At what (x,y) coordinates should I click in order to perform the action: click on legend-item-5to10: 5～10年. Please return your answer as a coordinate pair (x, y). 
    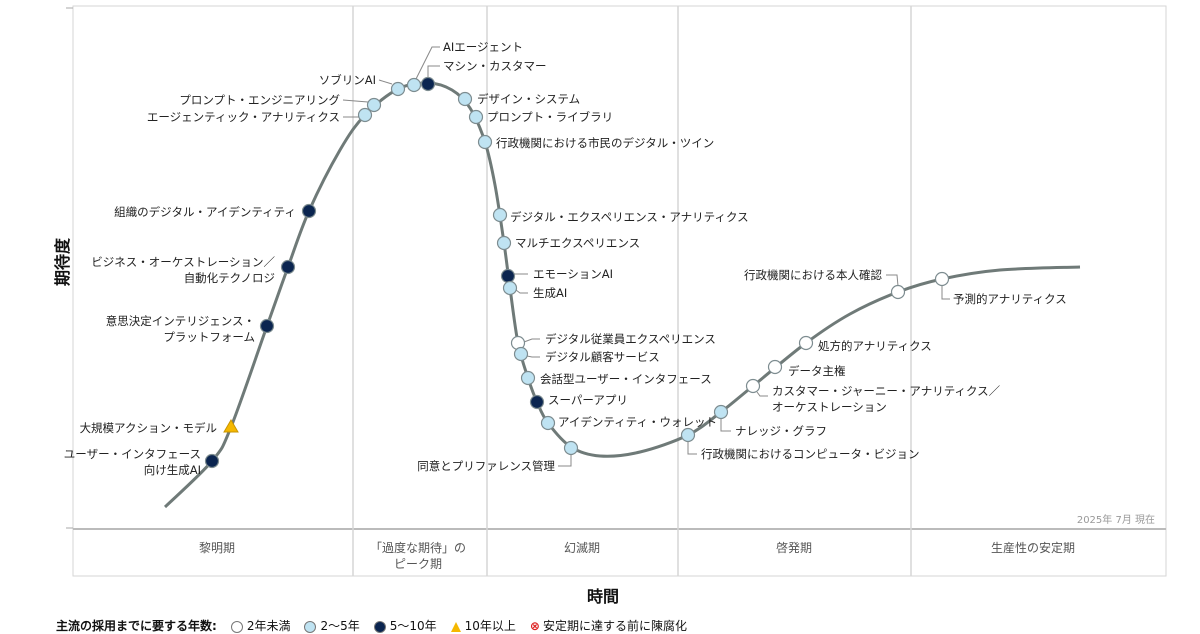
    Looking at the image, I should click on (405, 625).